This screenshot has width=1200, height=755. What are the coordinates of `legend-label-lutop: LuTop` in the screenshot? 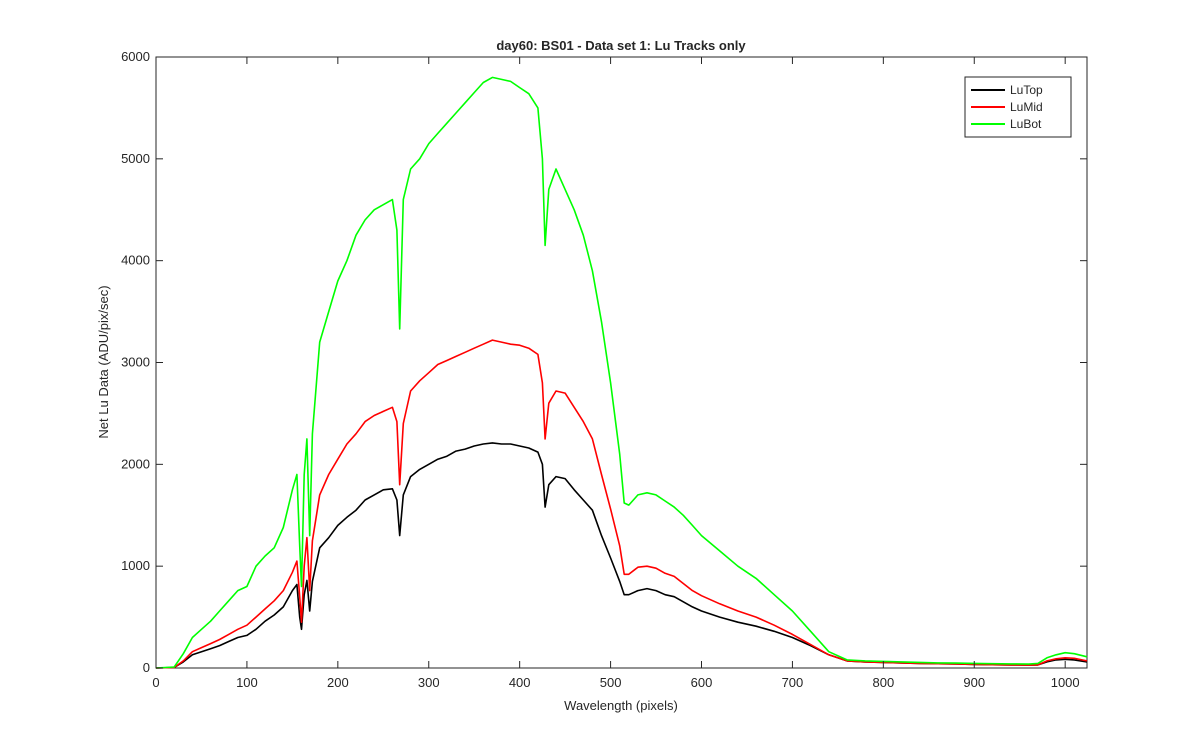 It's located at (1026, 90).